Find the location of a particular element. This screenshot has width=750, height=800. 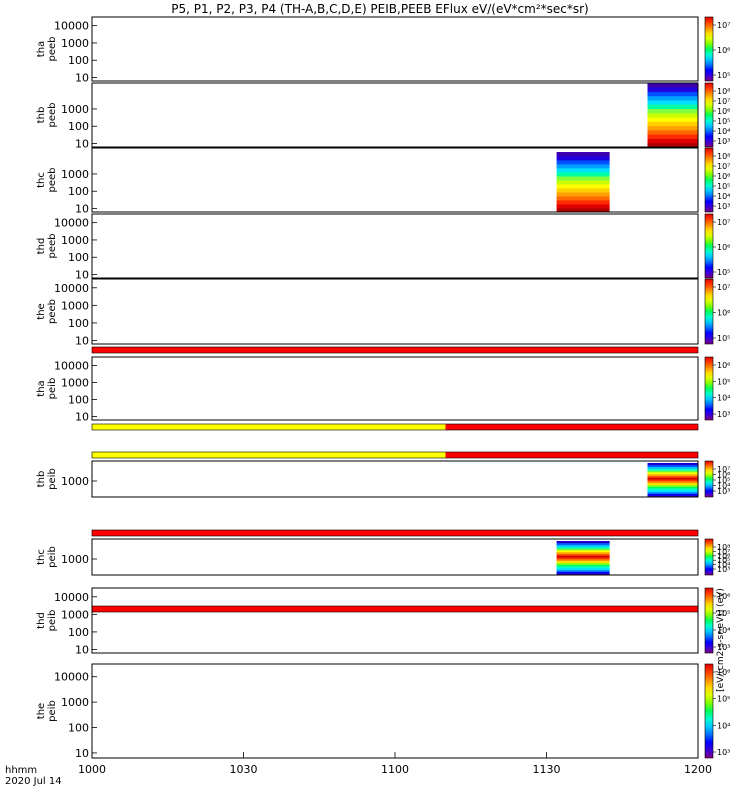

x-tick-label: 1030 is located at coordinates (244, 769).